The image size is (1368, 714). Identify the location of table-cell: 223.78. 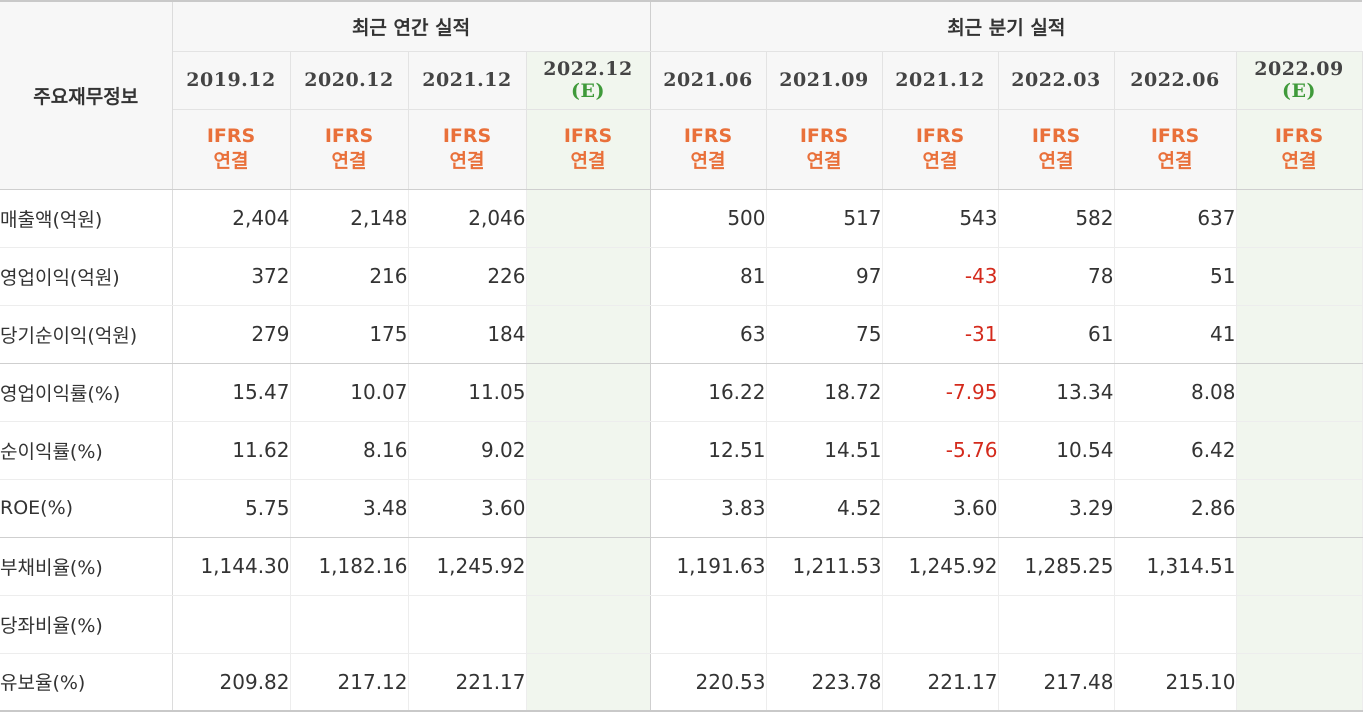
(824, 682).